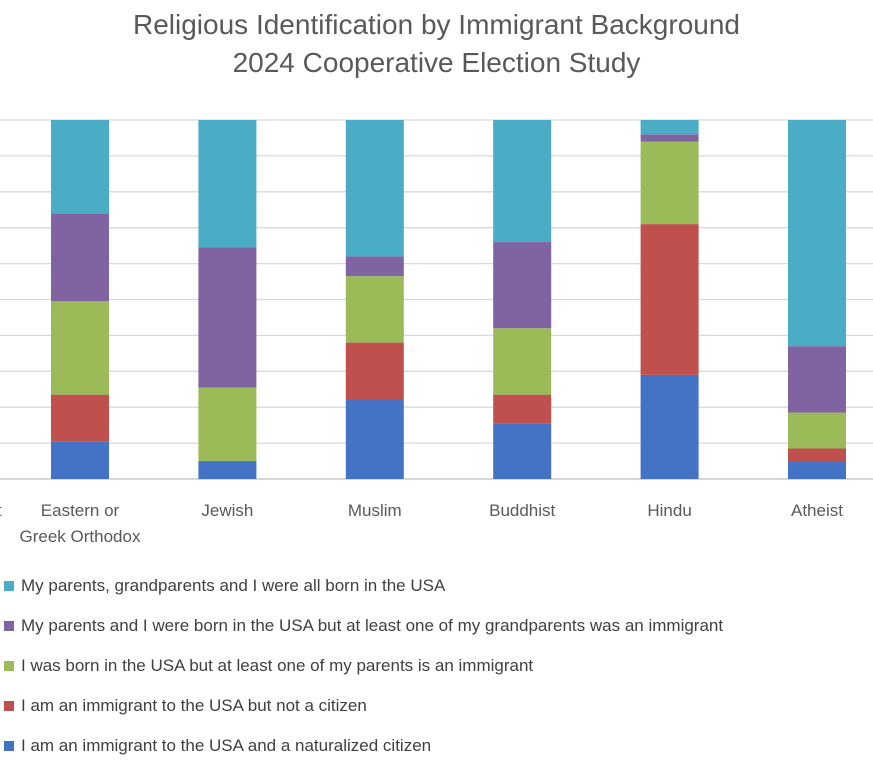 The height and width of the screenshot is (772, 873). What do you see at coordinates (80, 536) in the screenshot?
I see `x-tick-label: Greek Orthodox` at bounding box center [80, 536].